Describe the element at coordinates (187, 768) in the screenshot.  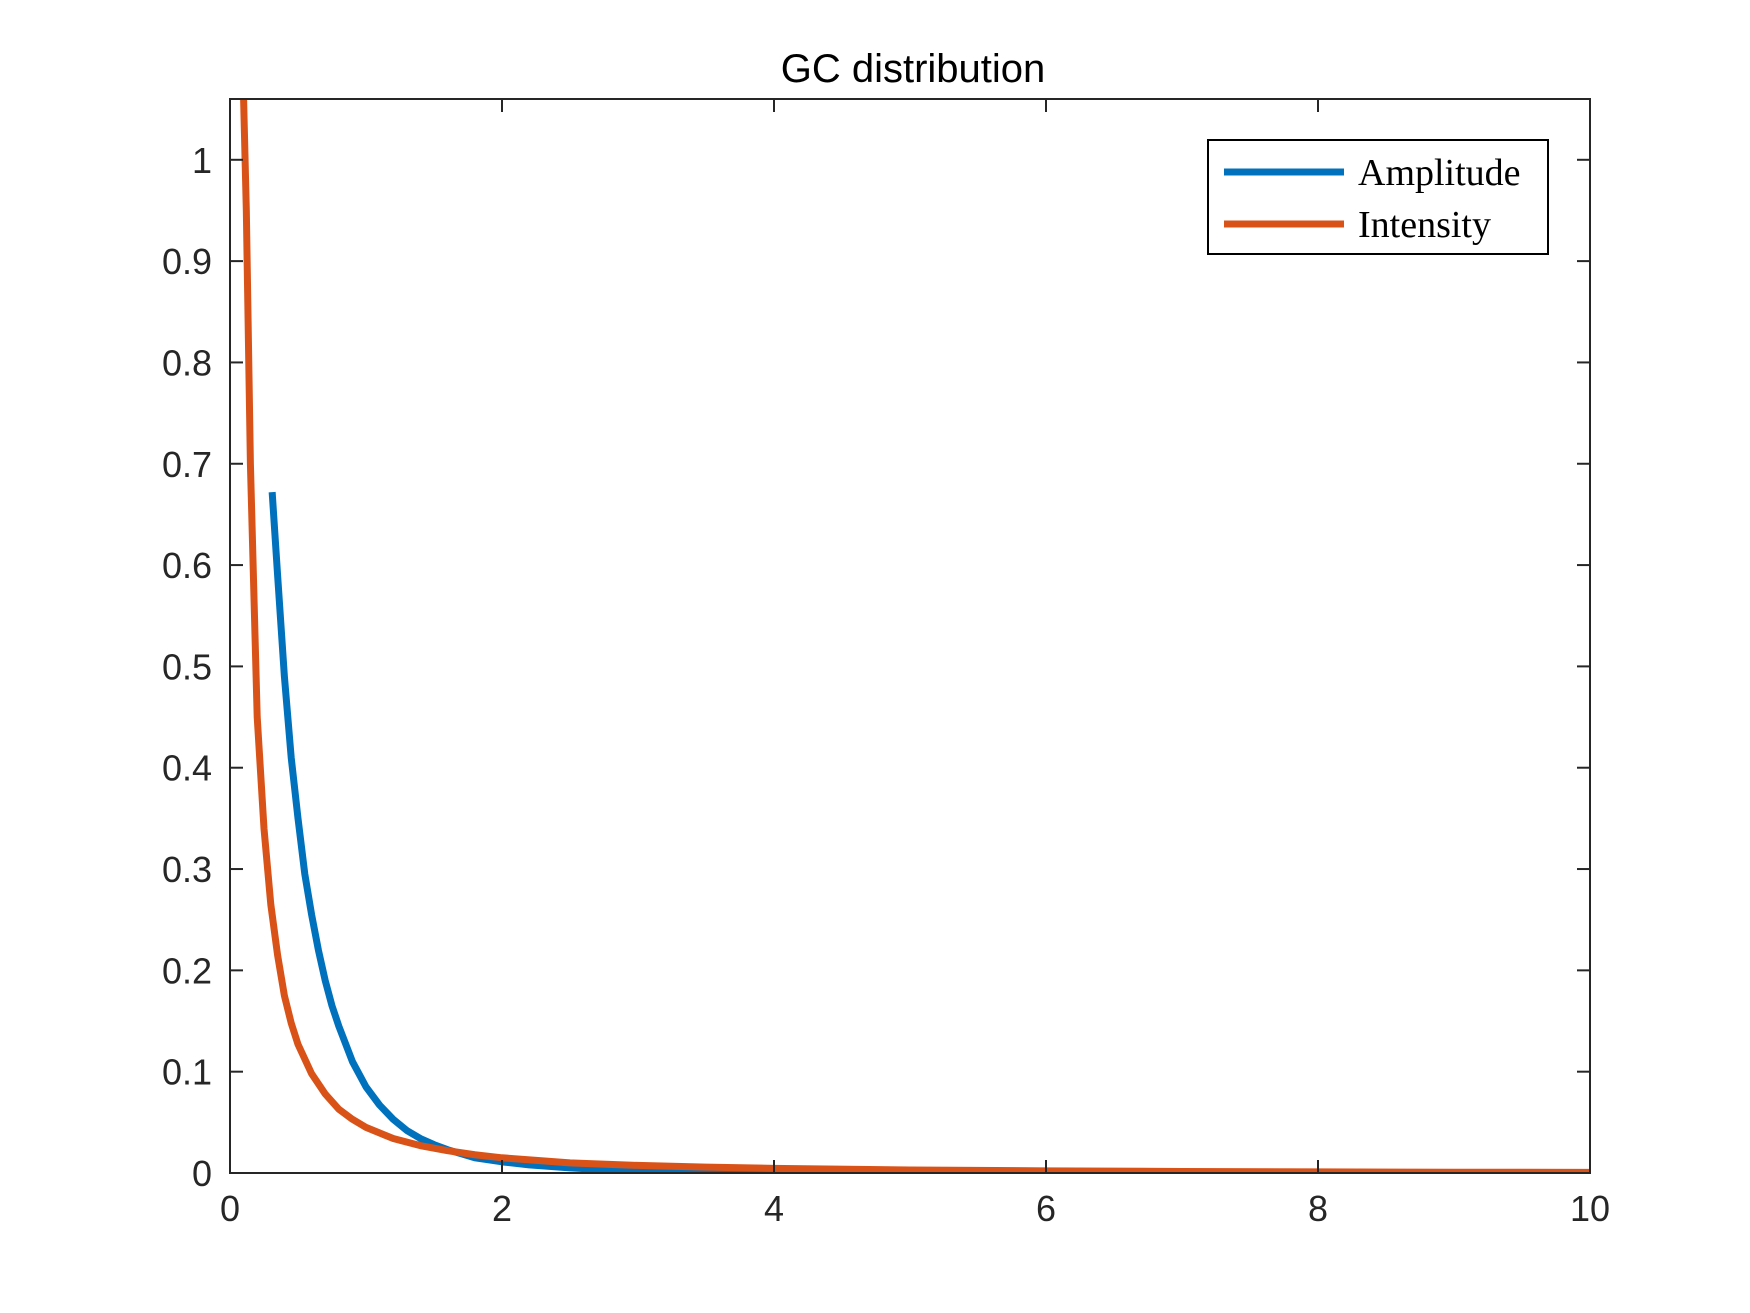
I see `y-tick-label: 0.4` at that location.